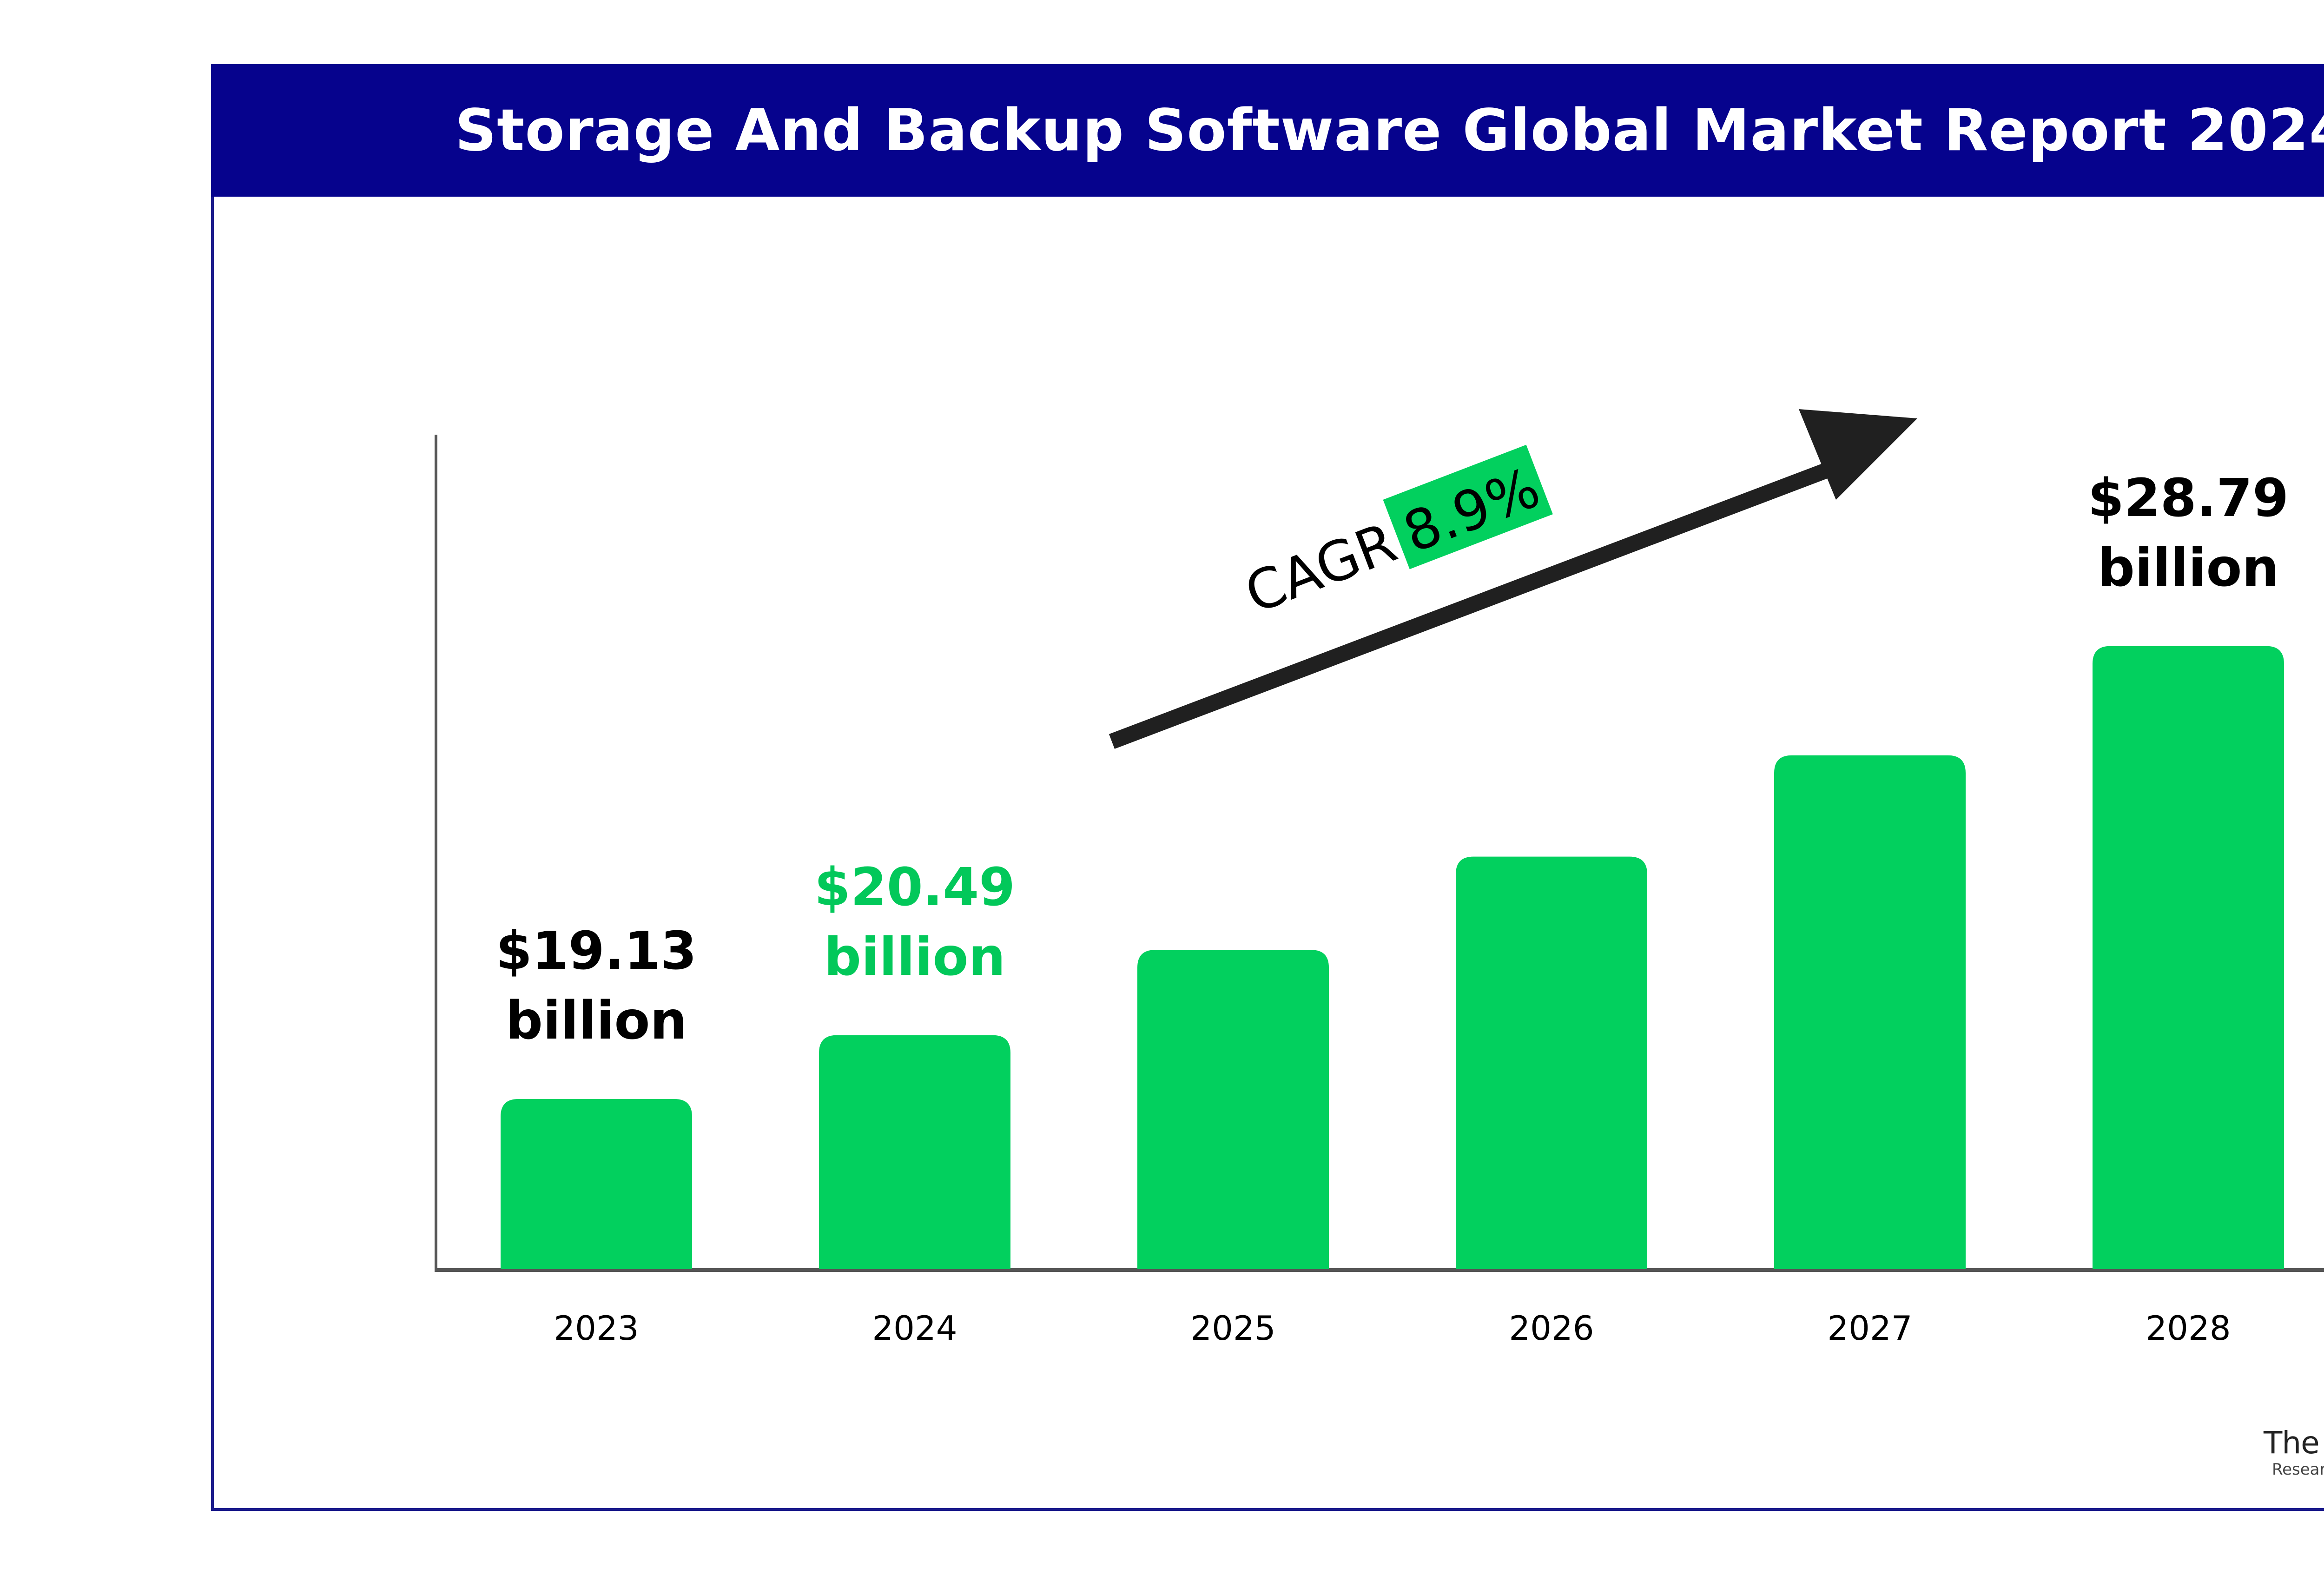  What do you see at coordinates (2294, 1443) in the screenshot?
I see `logo-text-main: The Business` at bounding box center [2294, 1443].